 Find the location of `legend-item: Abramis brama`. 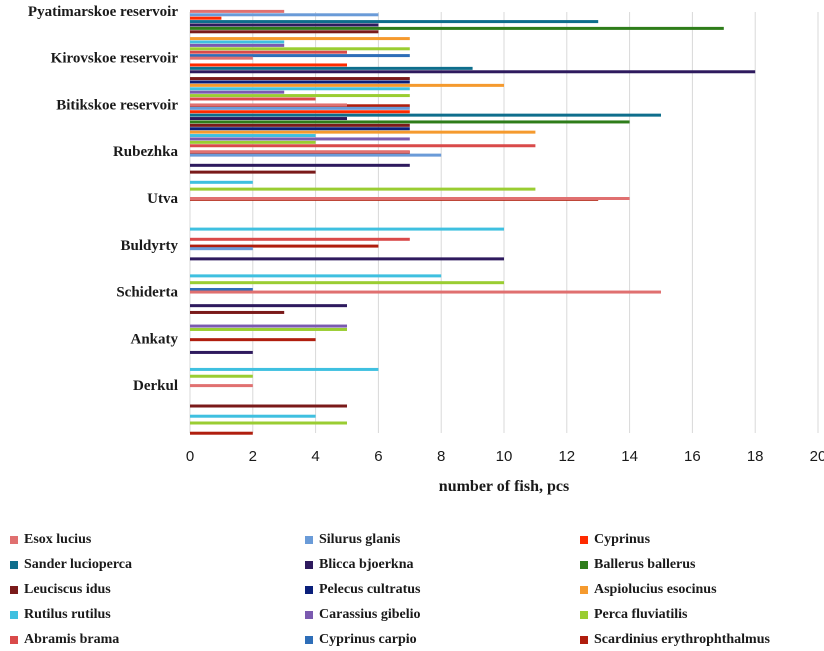

legend-item: Abramis brama is located at coordinates (64, 640).